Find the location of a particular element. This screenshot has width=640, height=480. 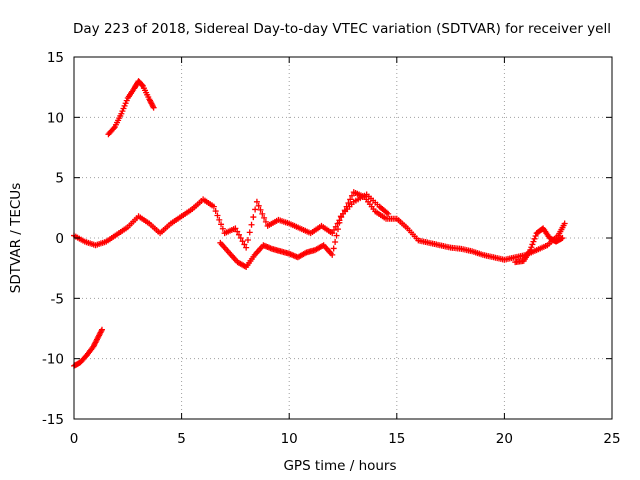

x-tick-label: 15 is located at coordinates (396, 439).